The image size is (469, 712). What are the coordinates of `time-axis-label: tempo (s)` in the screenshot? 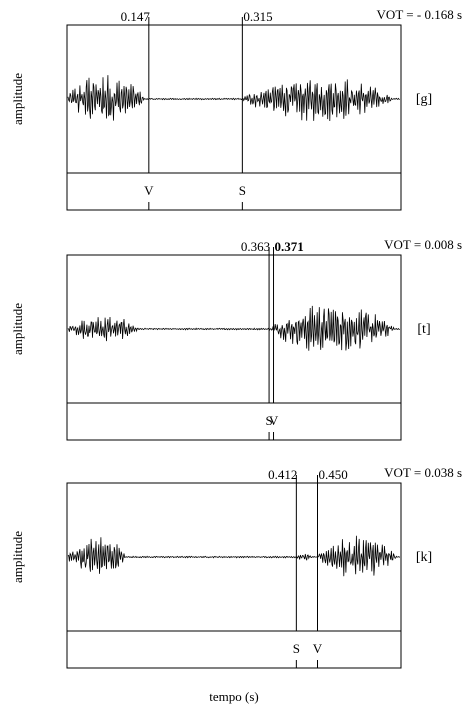 It's located at (233, 696).